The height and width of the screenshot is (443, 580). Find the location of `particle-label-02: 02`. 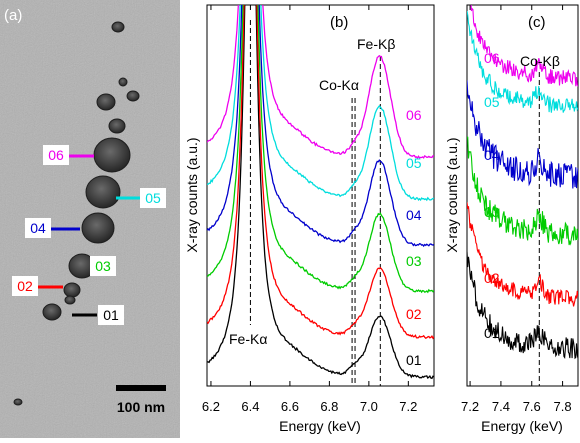

particle-label-02: 02 is located at coordinates (25, 286).